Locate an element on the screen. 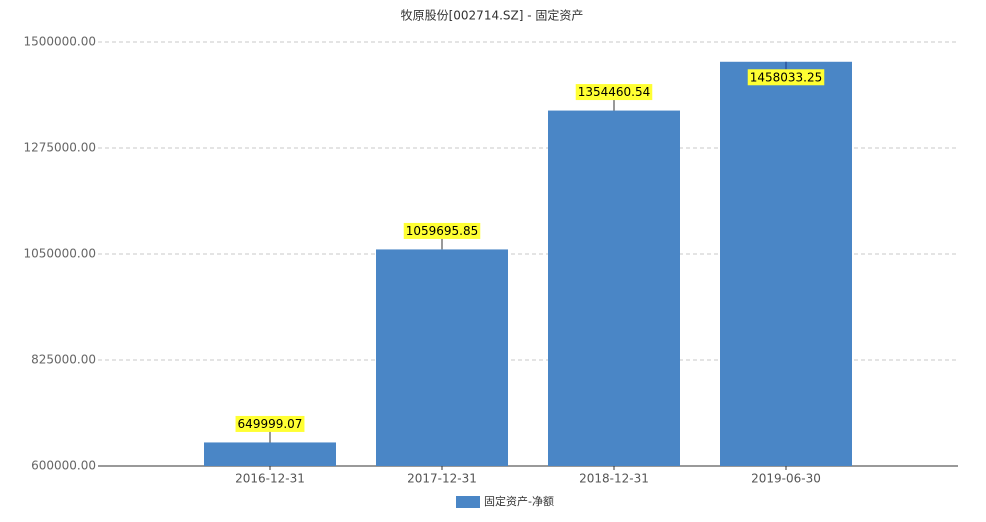 This screenshot has width=986, height=522. x-tick-label: 2016-12-31 is located at coordinates (270, 479).